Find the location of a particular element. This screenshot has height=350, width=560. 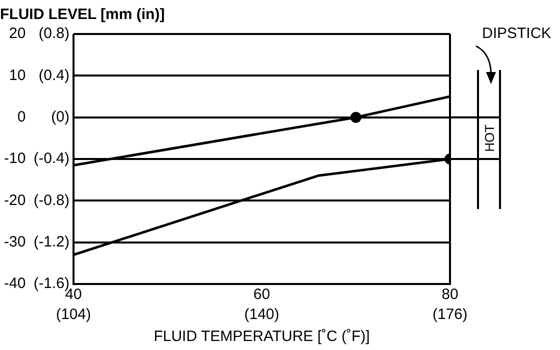

y2-tick-label: (-1.2) is located at coordinates (52, 241).